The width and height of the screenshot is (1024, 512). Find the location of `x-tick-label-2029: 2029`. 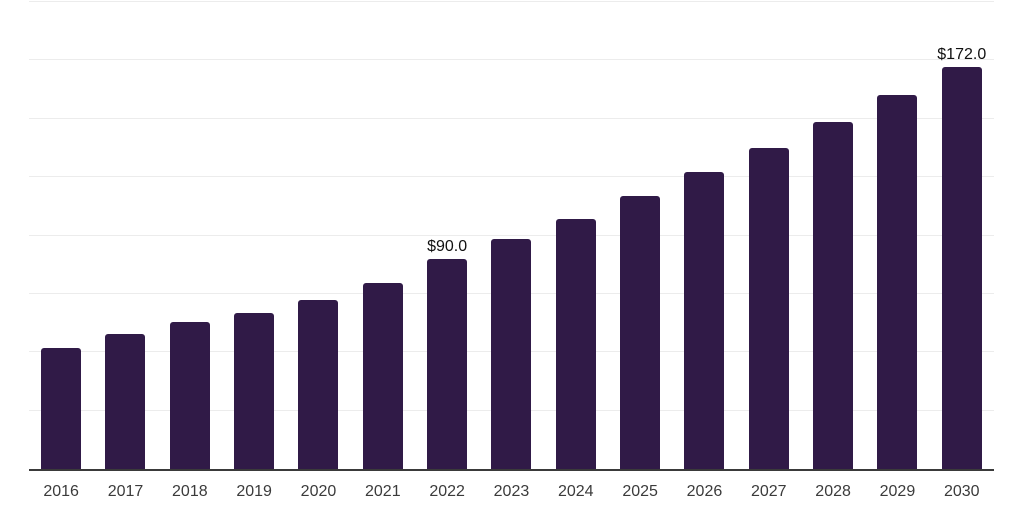

x-tick-label-2029: 2029 is located at coordinates (897, 491).